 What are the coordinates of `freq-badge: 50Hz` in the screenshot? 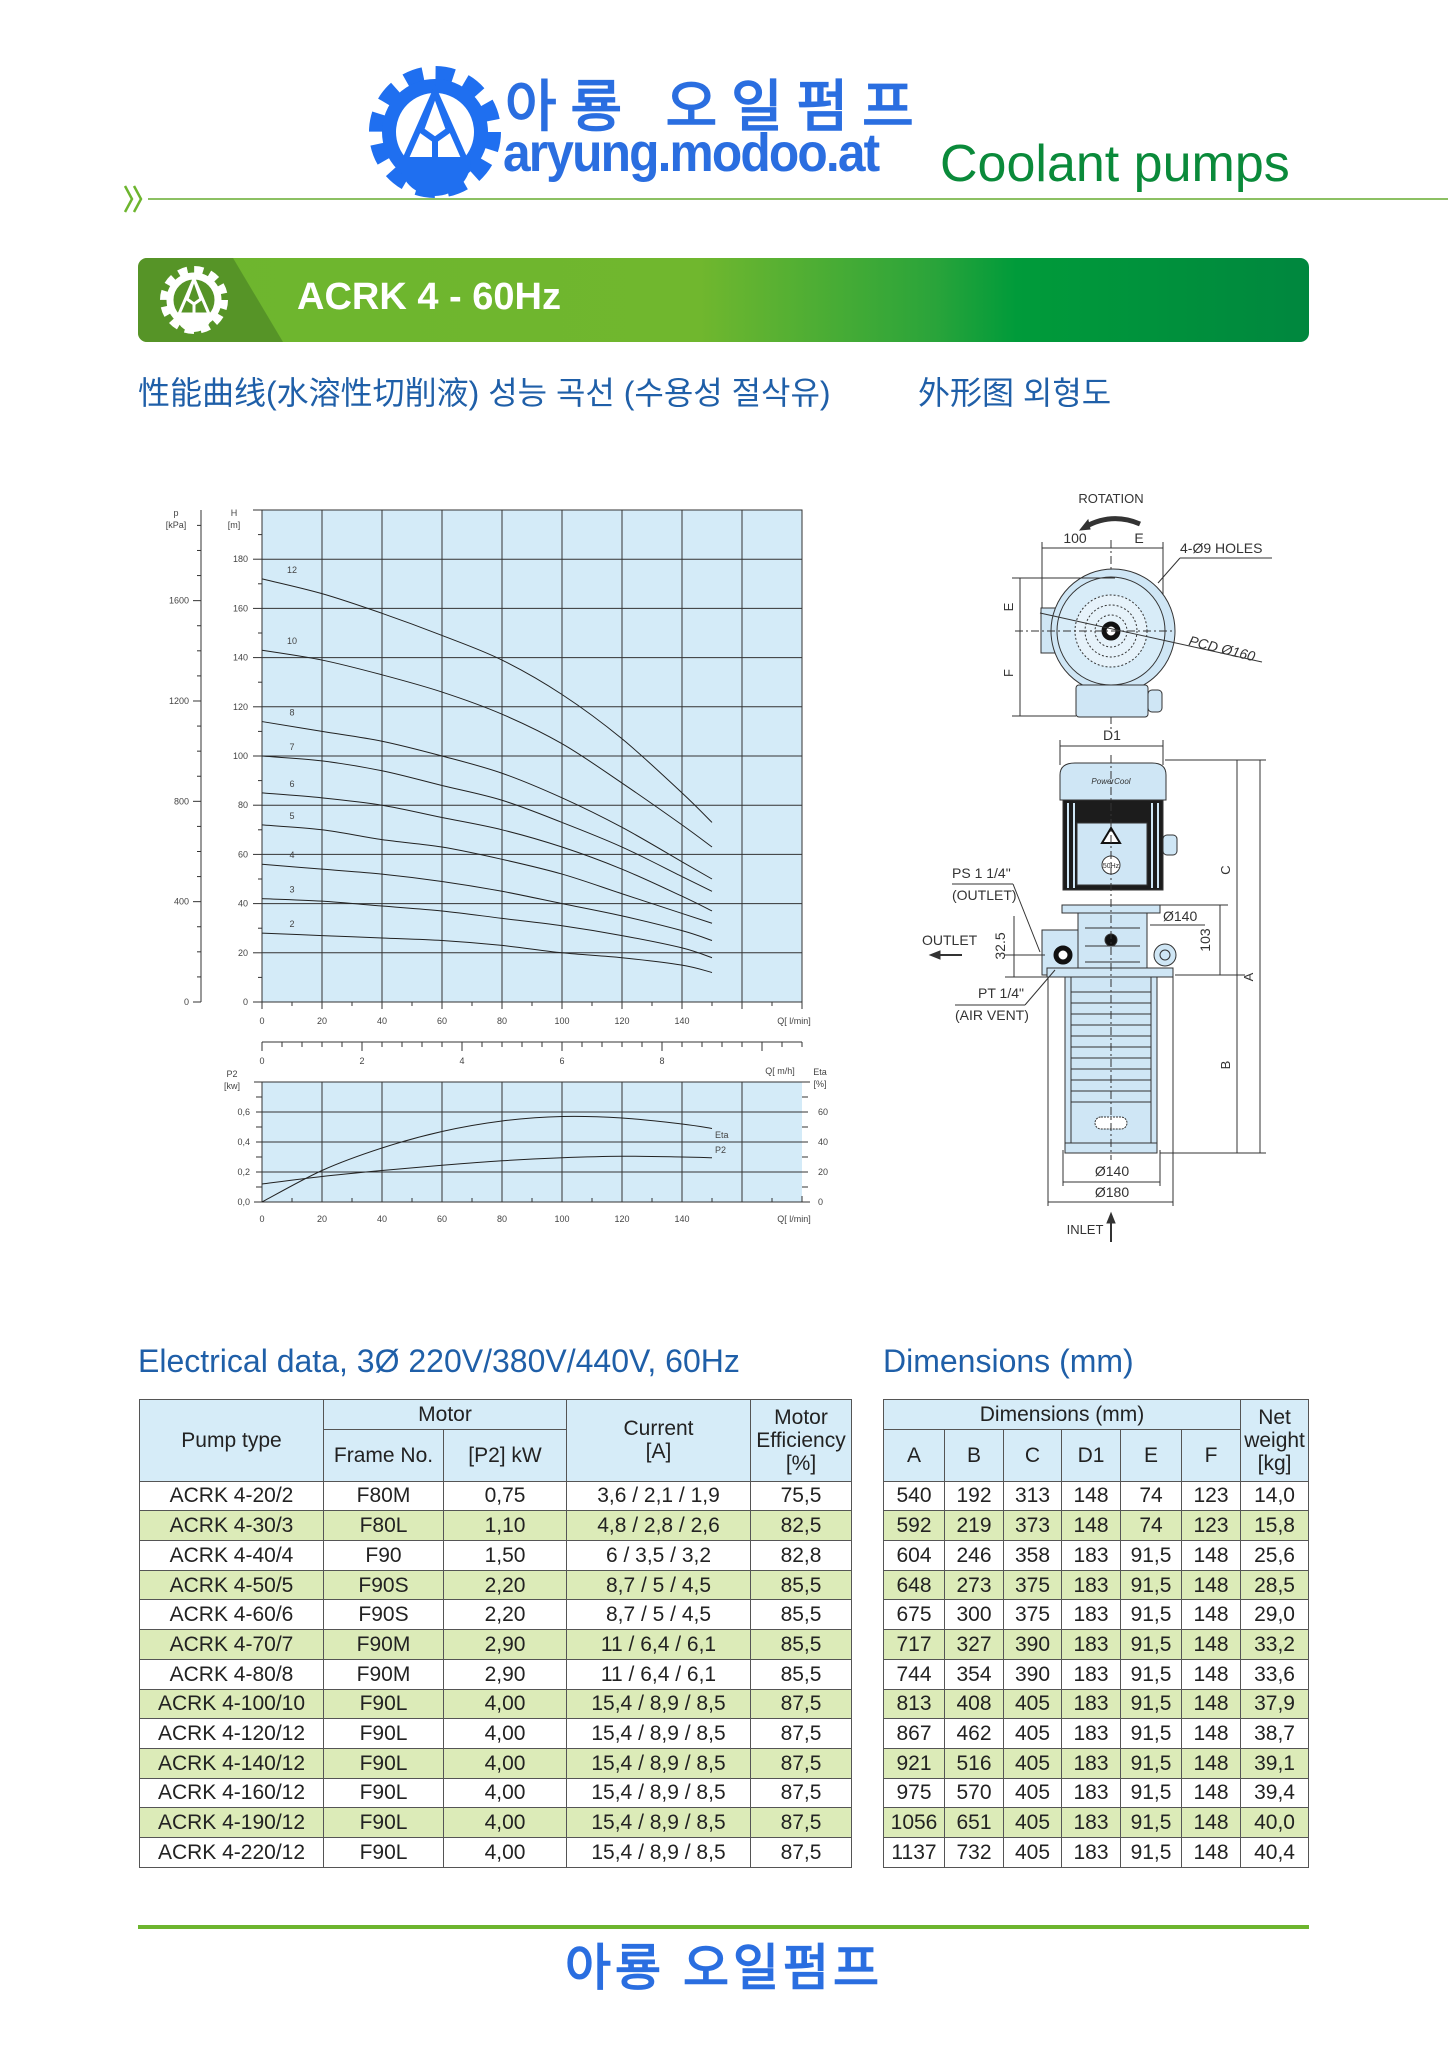 It's located at (1111, 866).